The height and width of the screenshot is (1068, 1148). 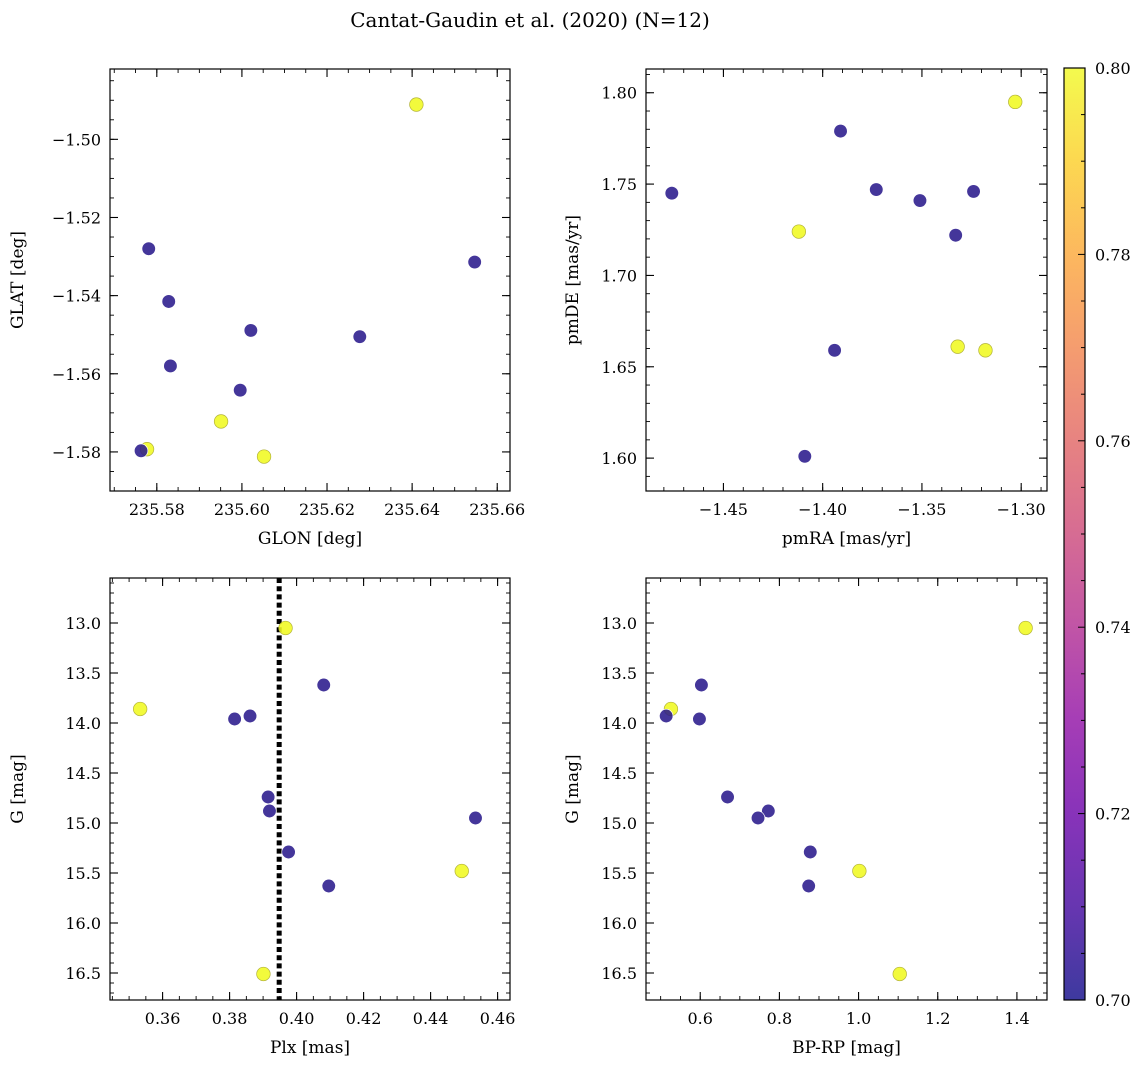 I want to click on y-tick-label: 1.75, so click(x=619, y=184).